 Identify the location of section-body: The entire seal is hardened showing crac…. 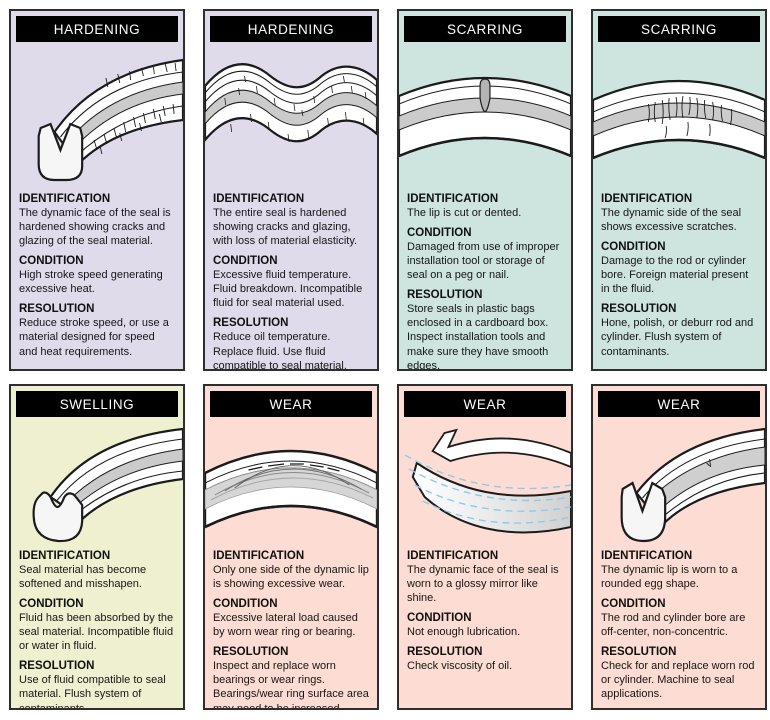
(285, 227).